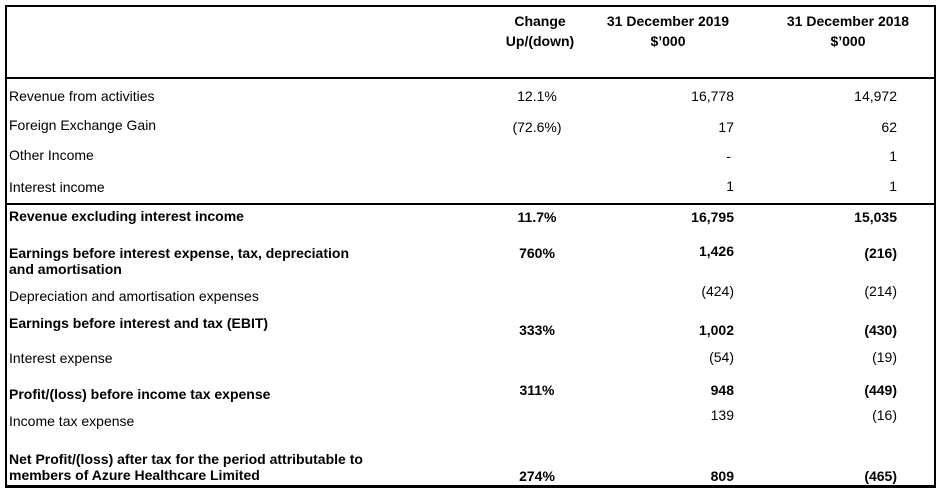 The width and height of the screenshot is (940, 493). Describe the element at coordinates (893, 156) in the screenshot. I see `row-2018-other-income: 1` at that location.